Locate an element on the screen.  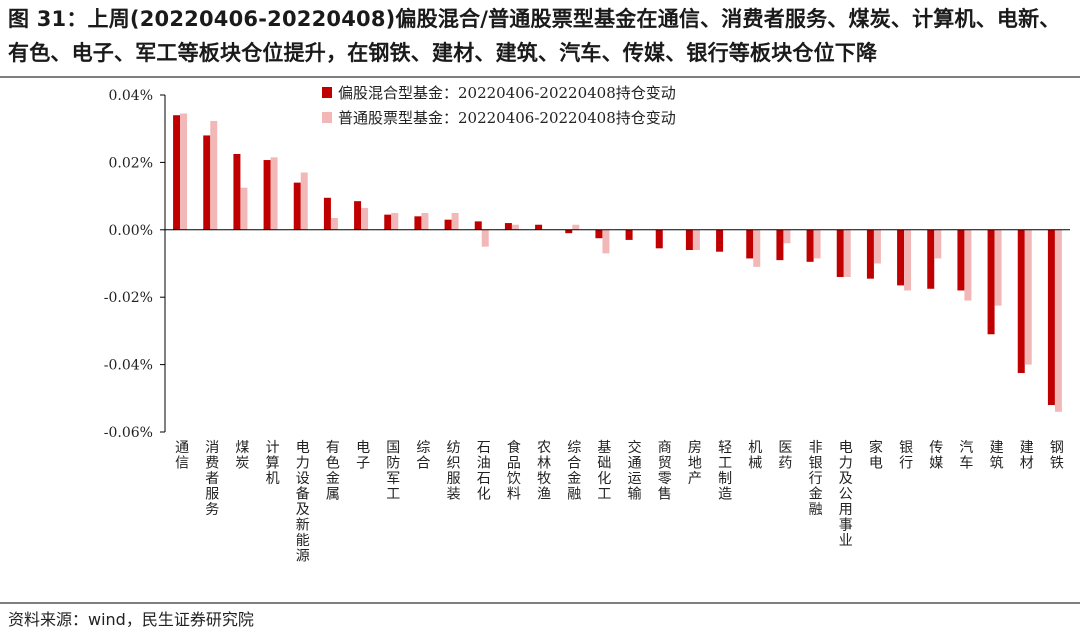
x-tick-label: 消费者服务 is located at coordinates (212, 479).